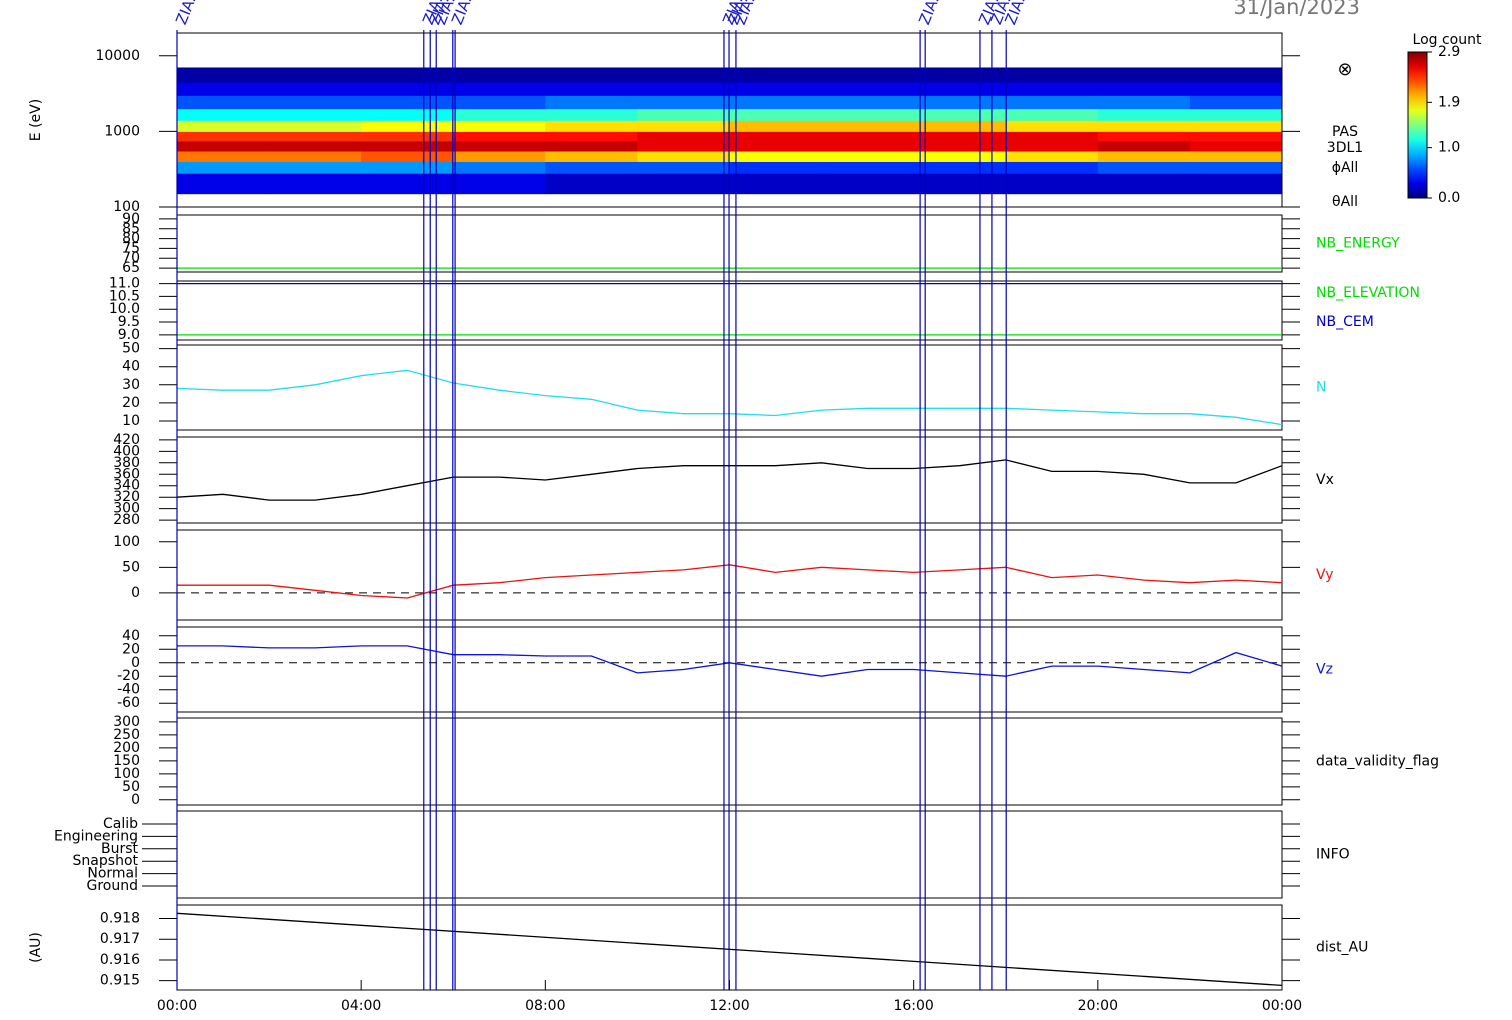 Image resolution: width=1512 pixels, height=1020 pixels. What do you see at coordinates (120, 824) in the screenshot?
I see `category-label: Calib` at bounding box center [120, 824].